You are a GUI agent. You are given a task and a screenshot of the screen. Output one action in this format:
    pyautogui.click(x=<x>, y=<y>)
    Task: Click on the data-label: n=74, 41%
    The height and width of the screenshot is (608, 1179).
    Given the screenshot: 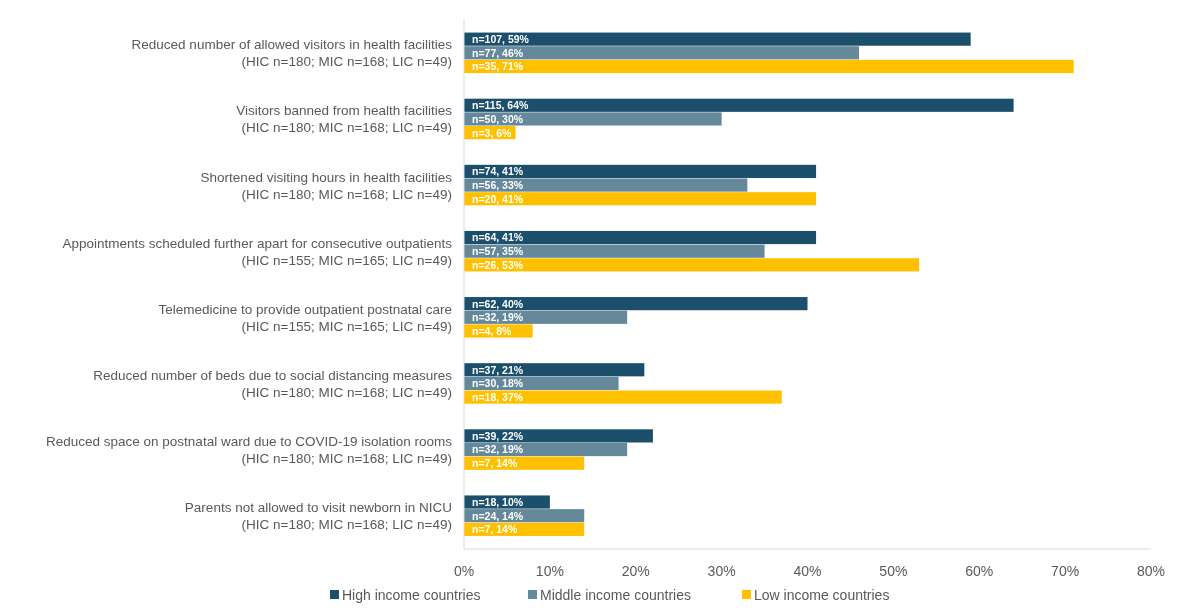 What is the action you would take?
    pyautogui.click(x=498, y=171)
    